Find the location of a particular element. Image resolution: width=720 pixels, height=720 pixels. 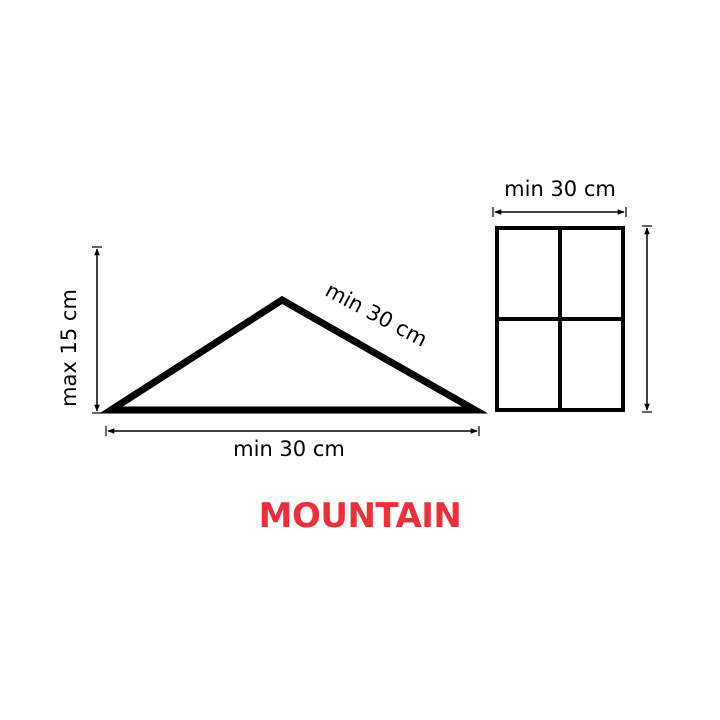

base-label: min 30 cm is located at coordinates (289, 449).